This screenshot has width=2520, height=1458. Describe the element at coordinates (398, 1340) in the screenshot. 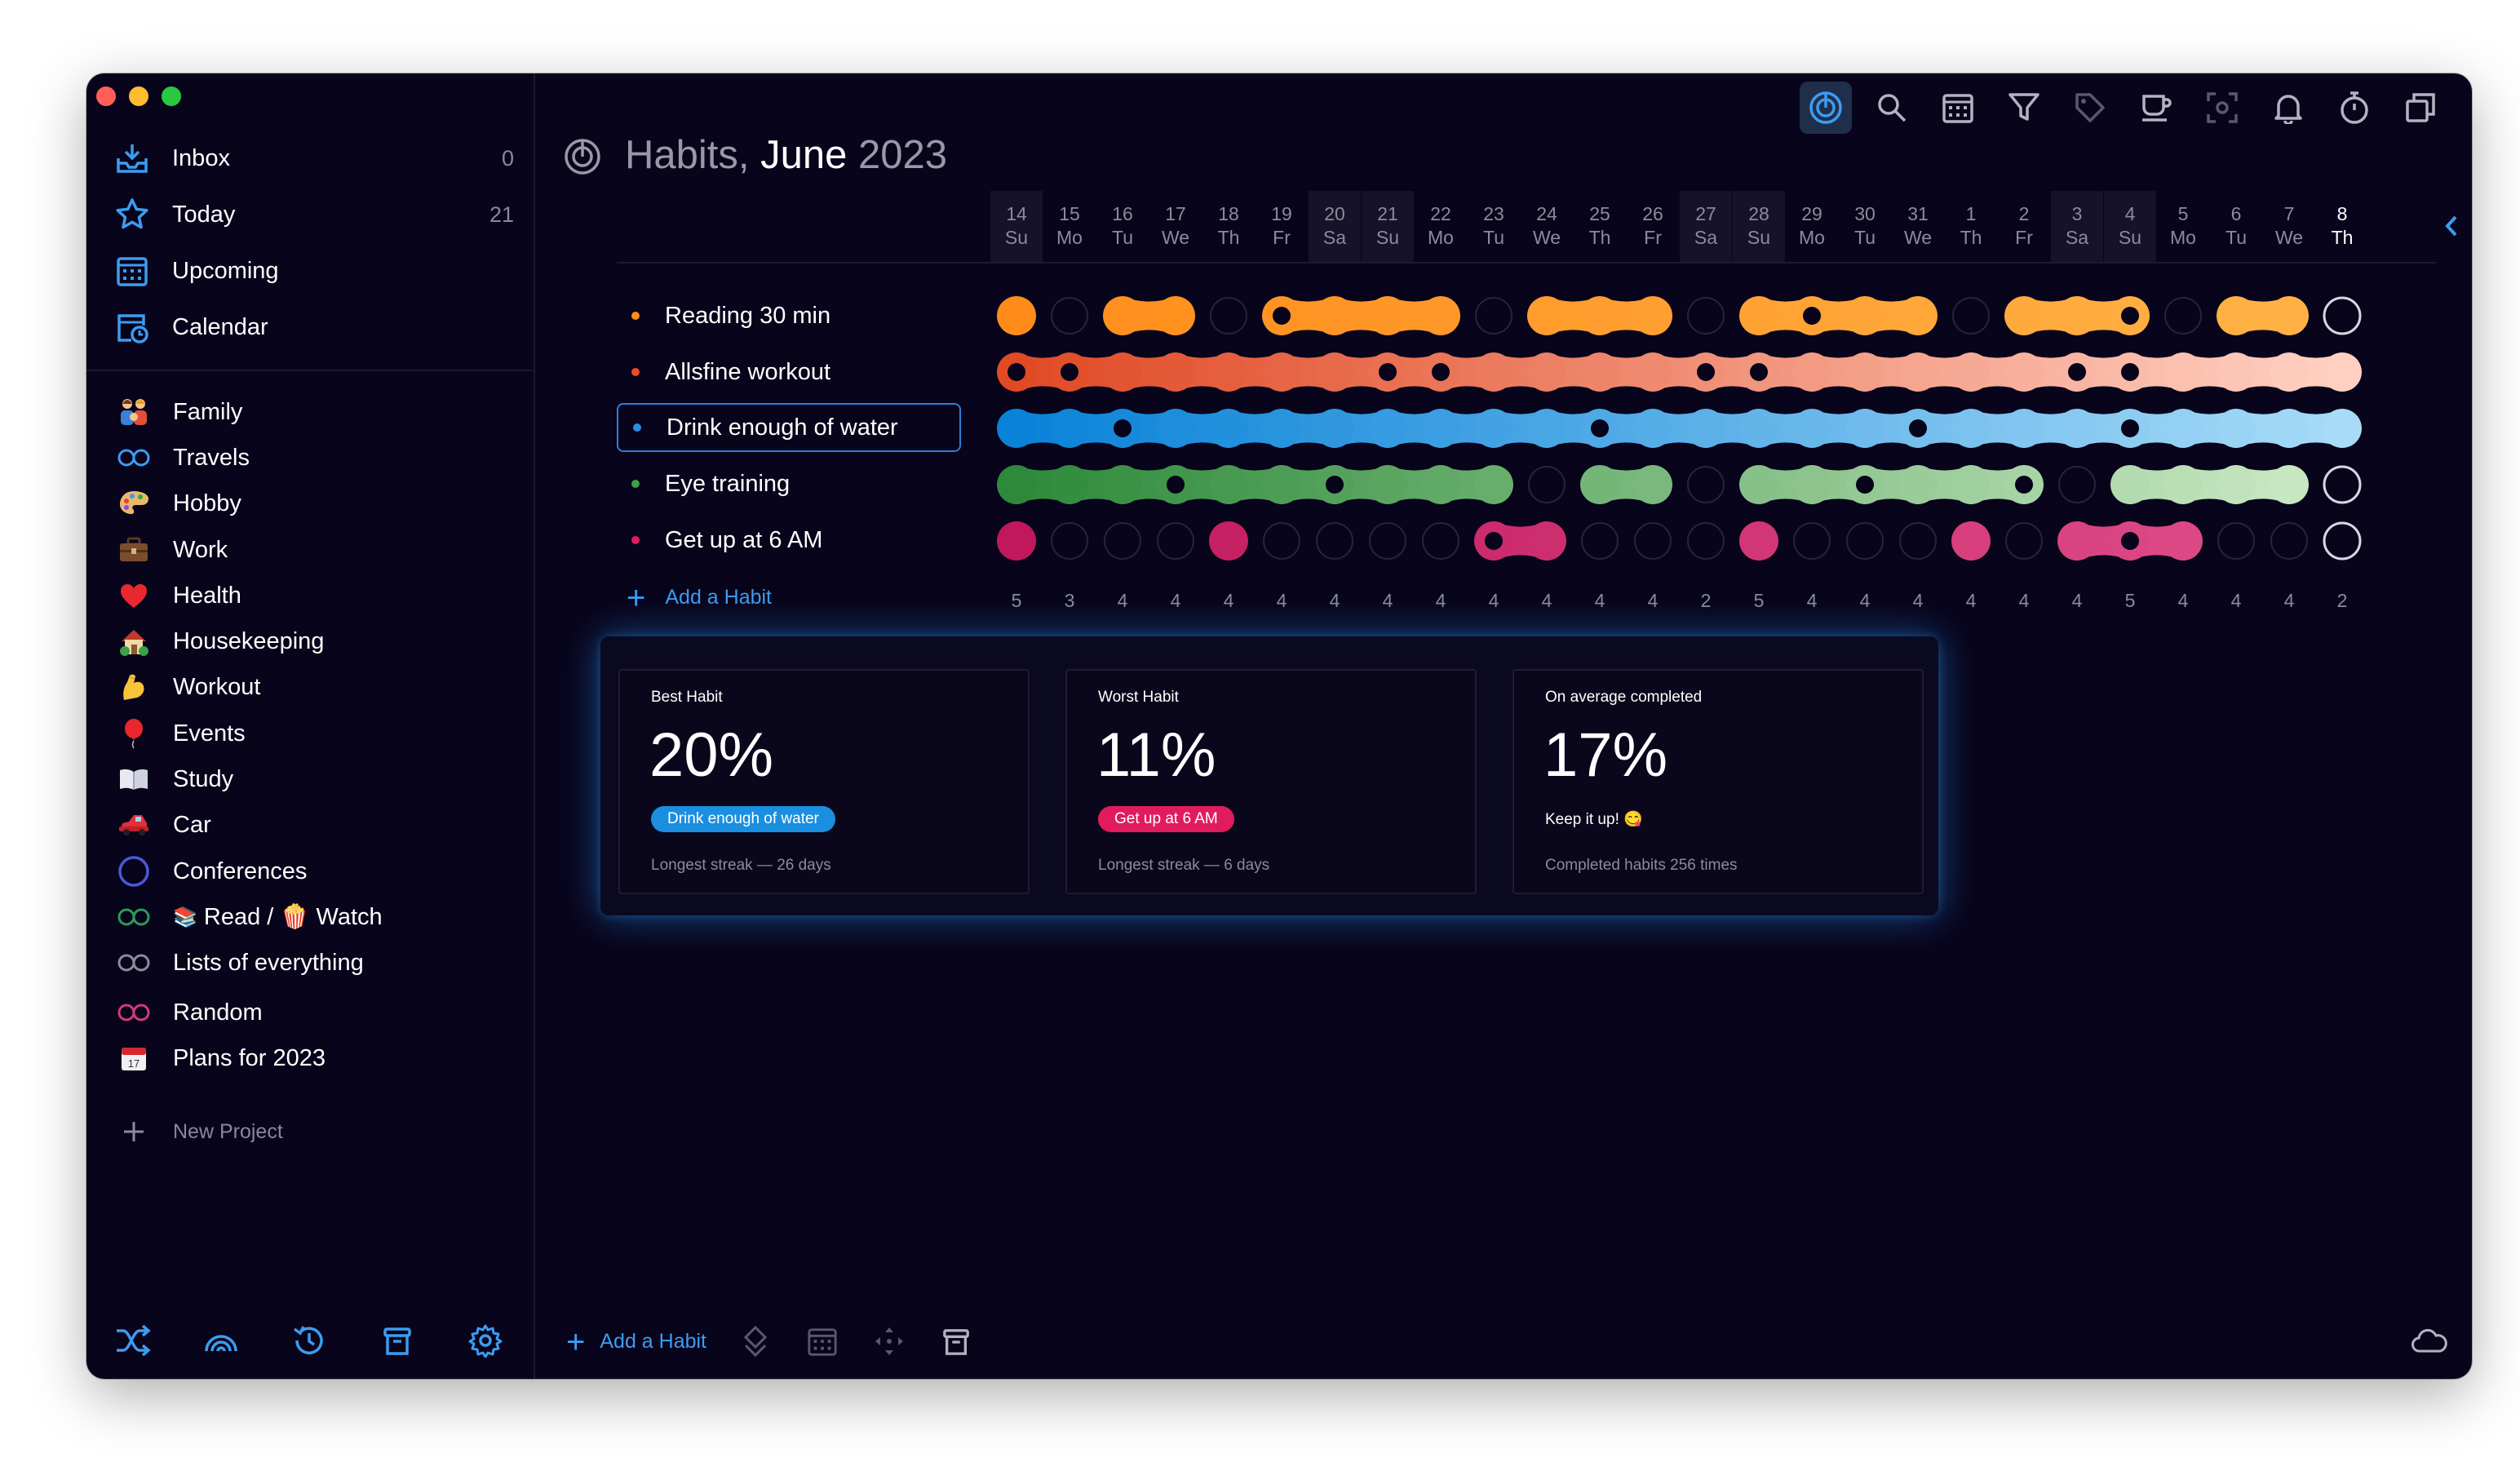

I see `trash-icon` at that location.